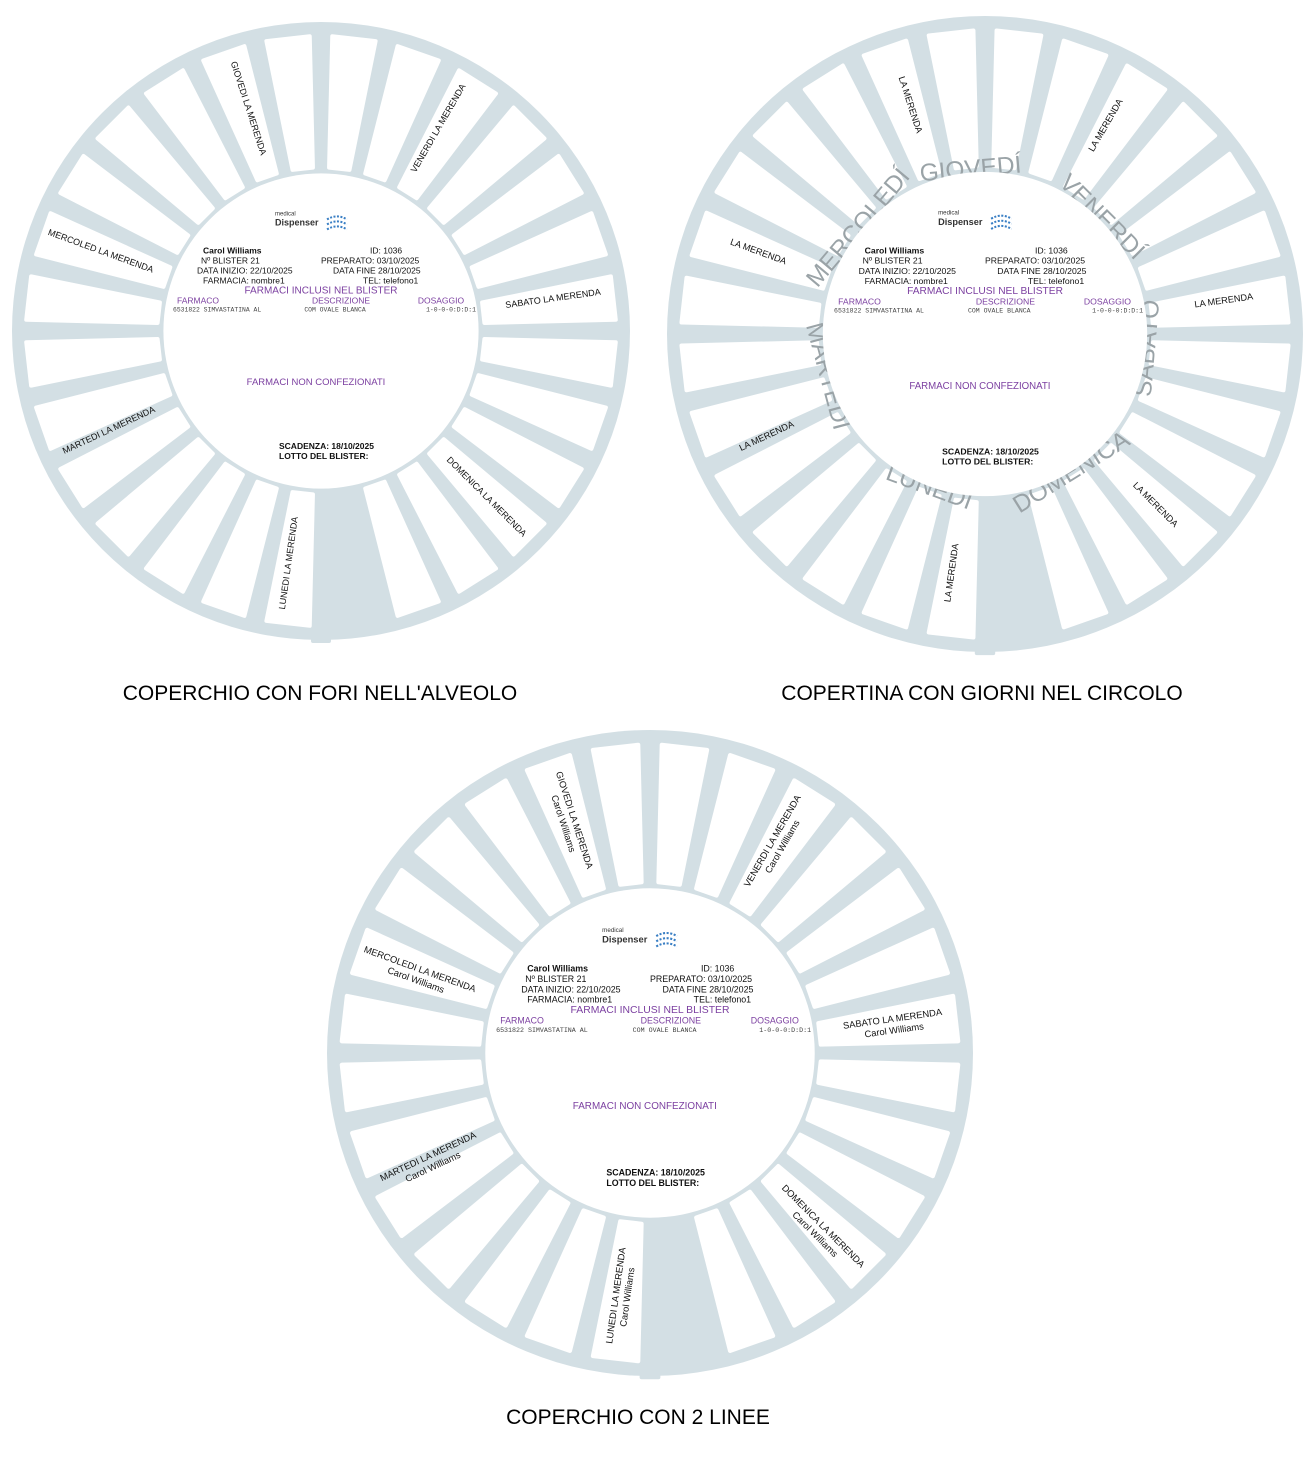  I want to click on not-packaged-title: FARMACI NON CONFEZIONATI, so click(316, 382).